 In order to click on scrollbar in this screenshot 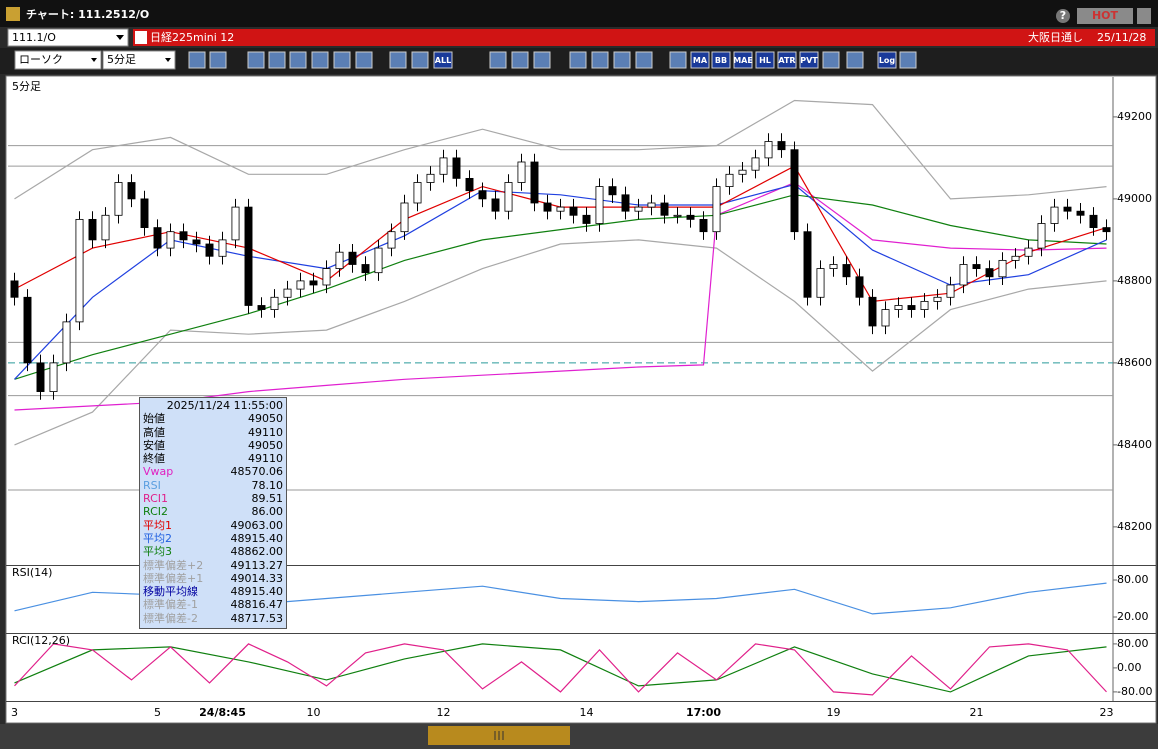, I will do `click(579, 736)`.